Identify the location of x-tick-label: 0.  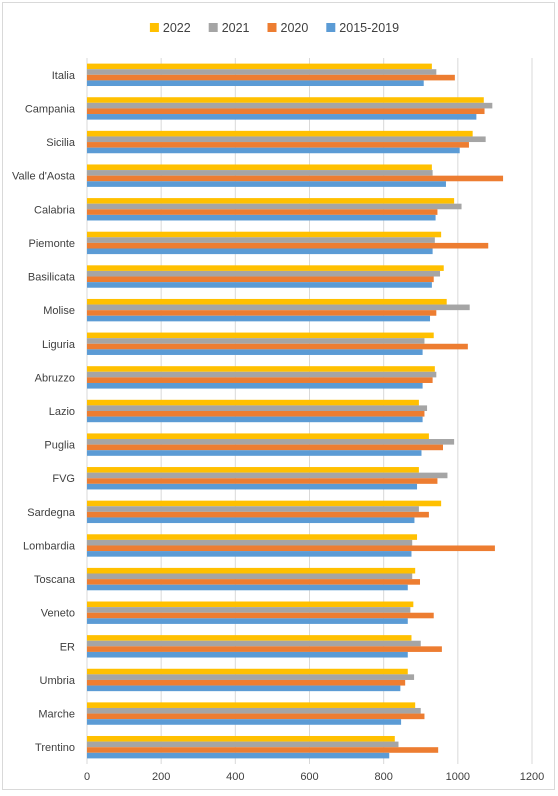
(87, 777).